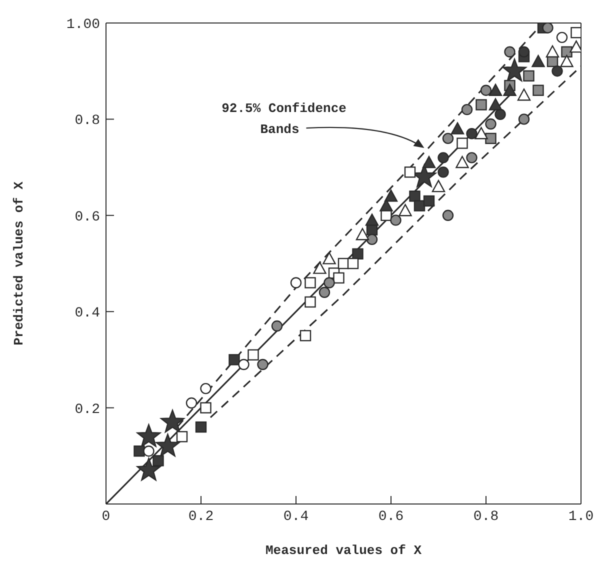 The height and width of the screenshot is (572, 611). I want to click on x-axis-title: Measured values of X, so click(343, 550).